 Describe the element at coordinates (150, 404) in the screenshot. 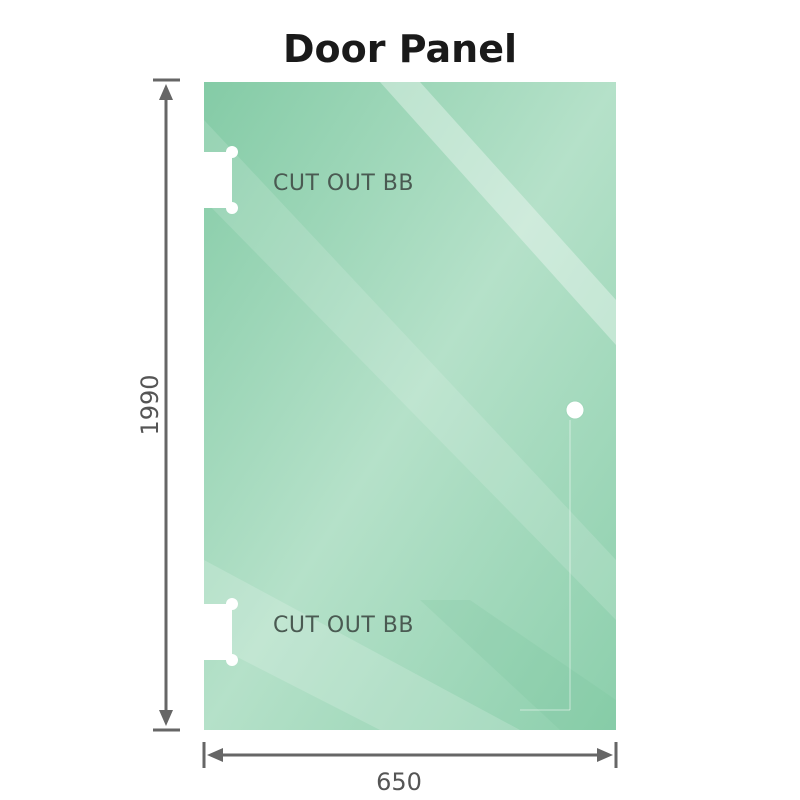

I see `height-dimension-label: 1990` at that location.